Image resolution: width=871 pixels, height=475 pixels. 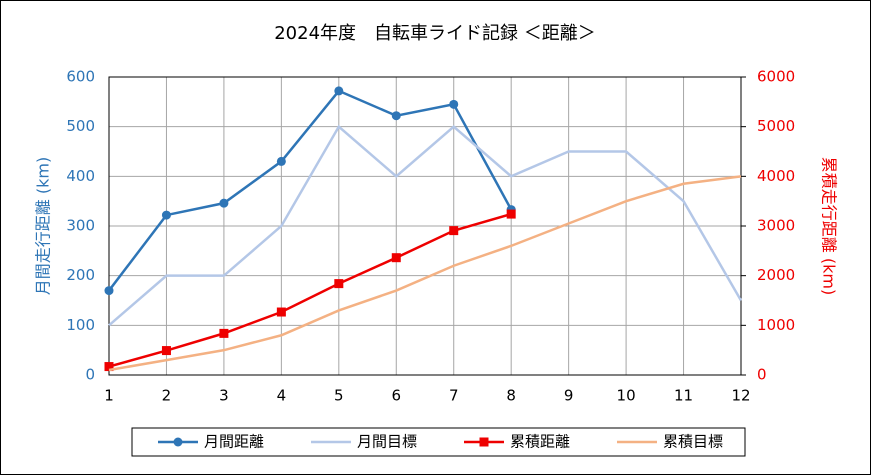 What do you see at coordinates (80, 275) in the screenshot?
I see `y-tick-label: 200` at bounding box center [80, 275].